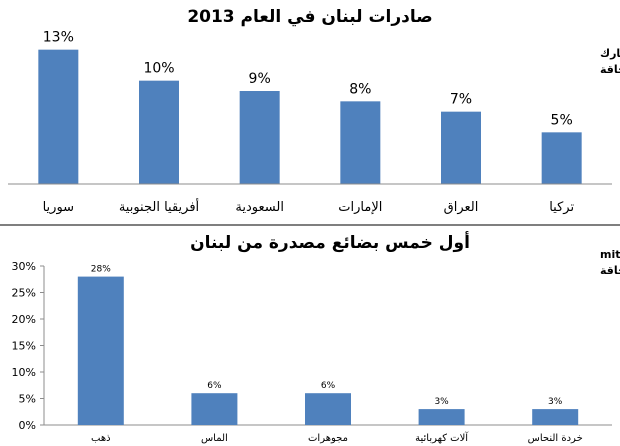  I want to click on category-label: خردة النحاس, so click(555, 438).